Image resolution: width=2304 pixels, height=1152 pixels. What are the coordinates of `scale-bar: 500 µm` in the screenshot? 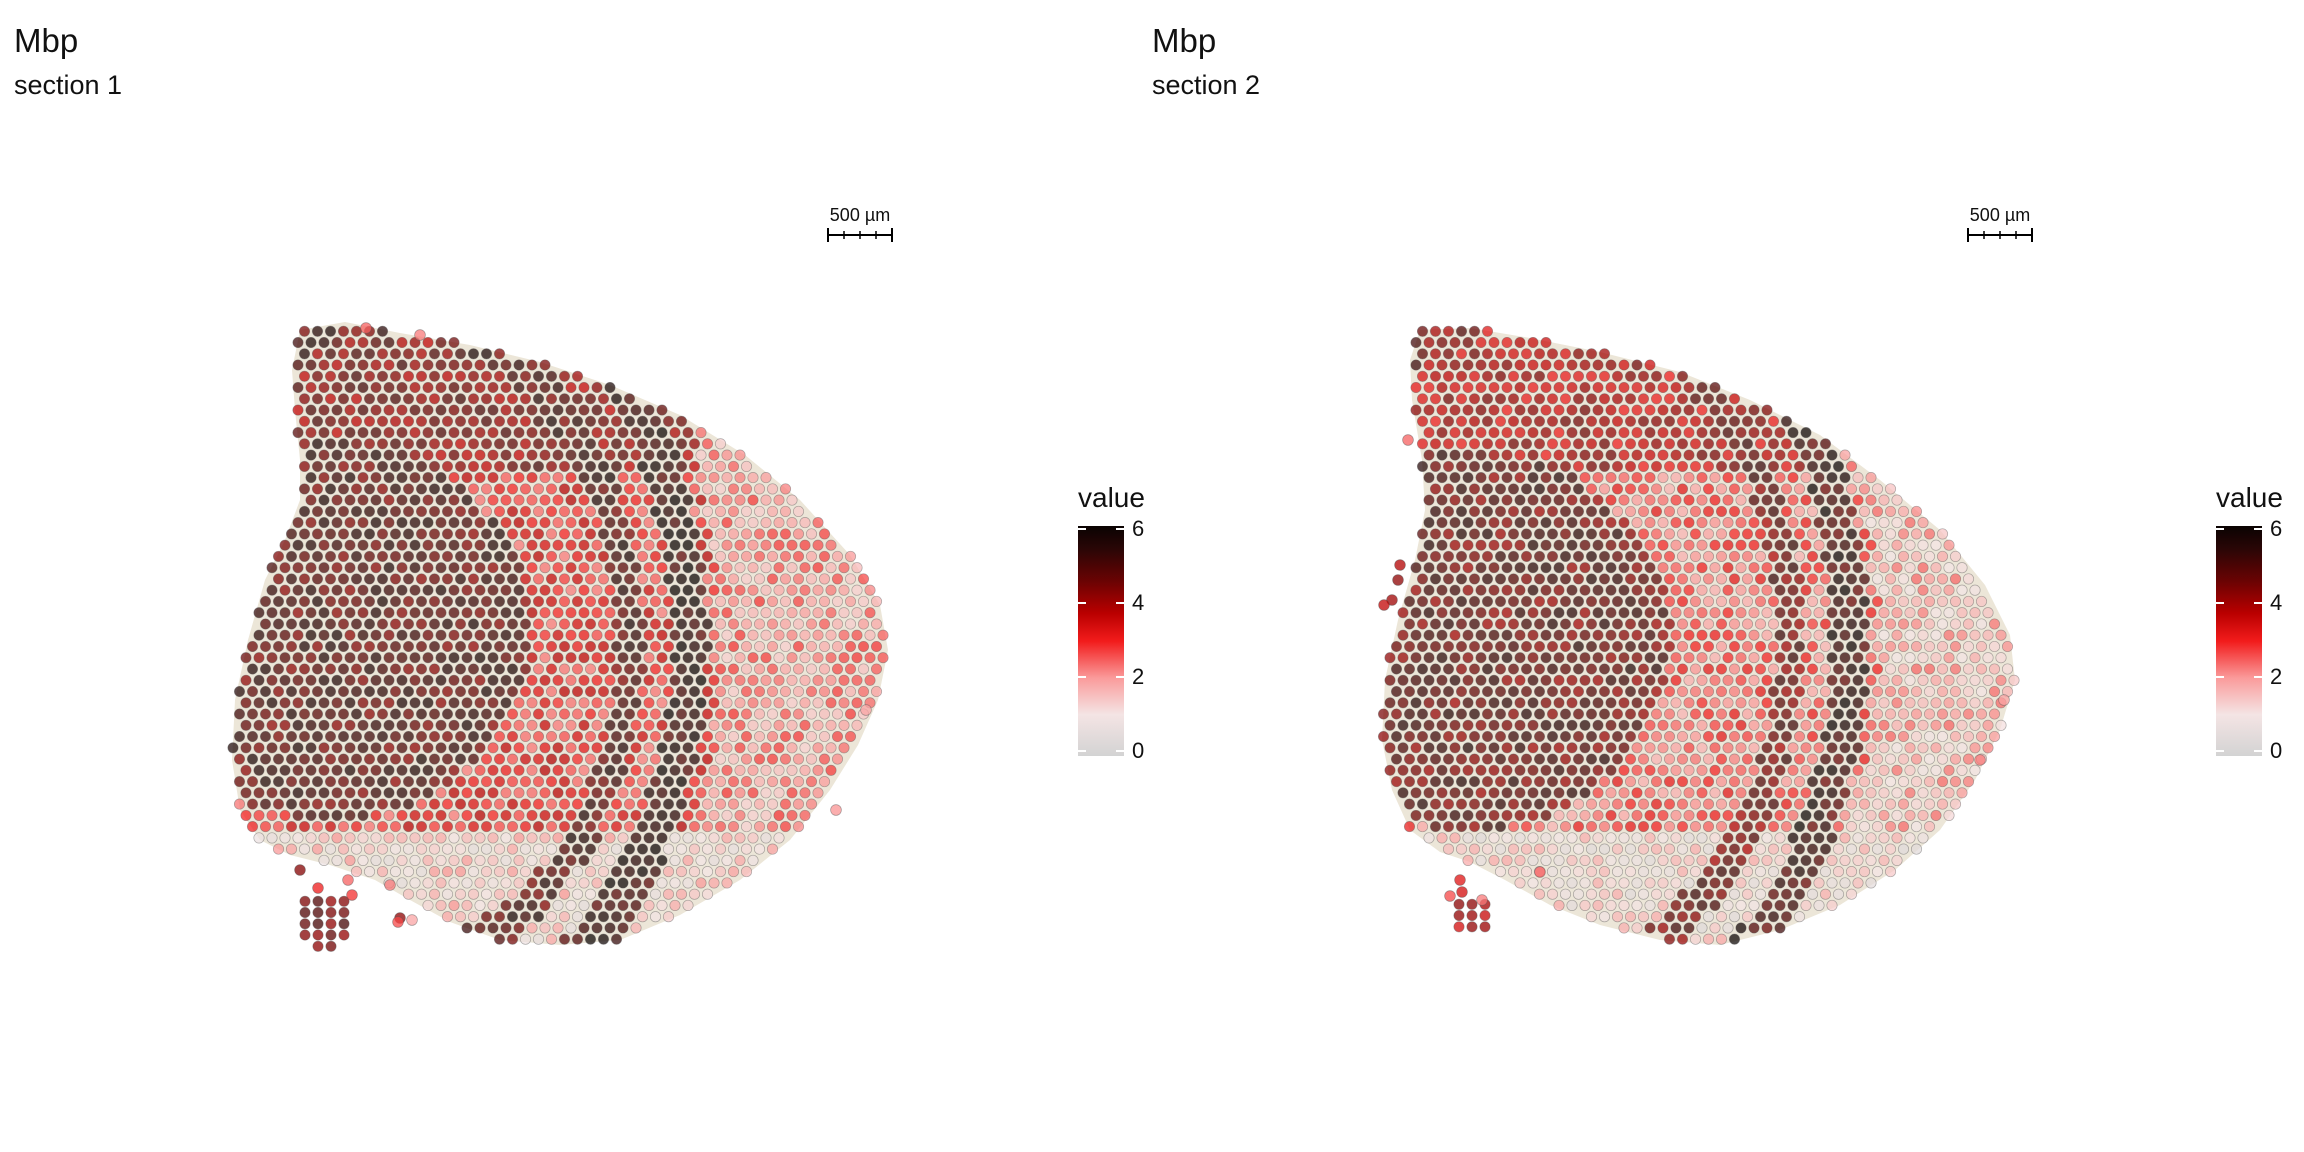 It's located at (2000, 225).